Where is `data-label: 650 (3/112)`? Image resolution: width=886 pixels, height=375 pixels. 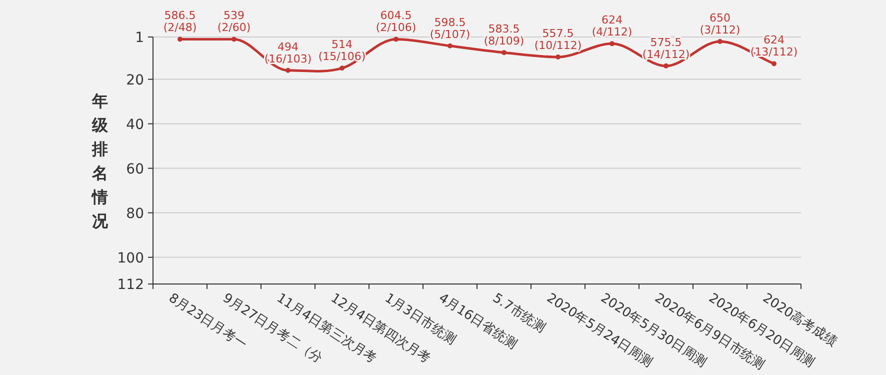
data-label: 650 (3/112) is located at coordinates (720, 23).